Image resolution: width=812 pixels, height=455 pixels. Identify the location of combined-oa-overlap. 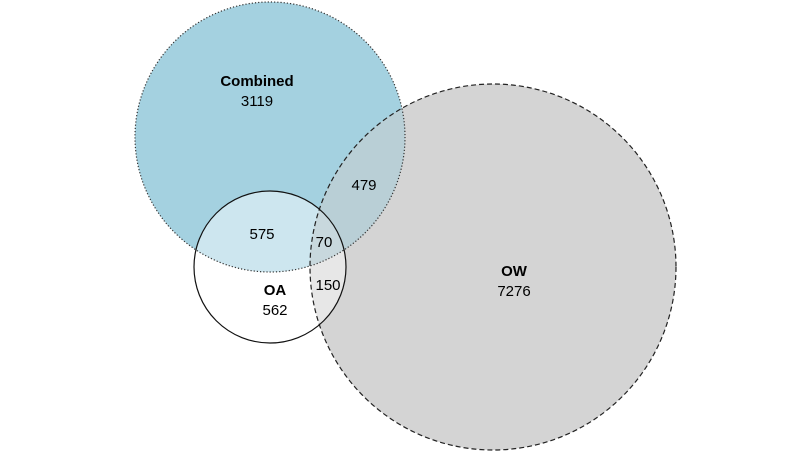
(270, 231).